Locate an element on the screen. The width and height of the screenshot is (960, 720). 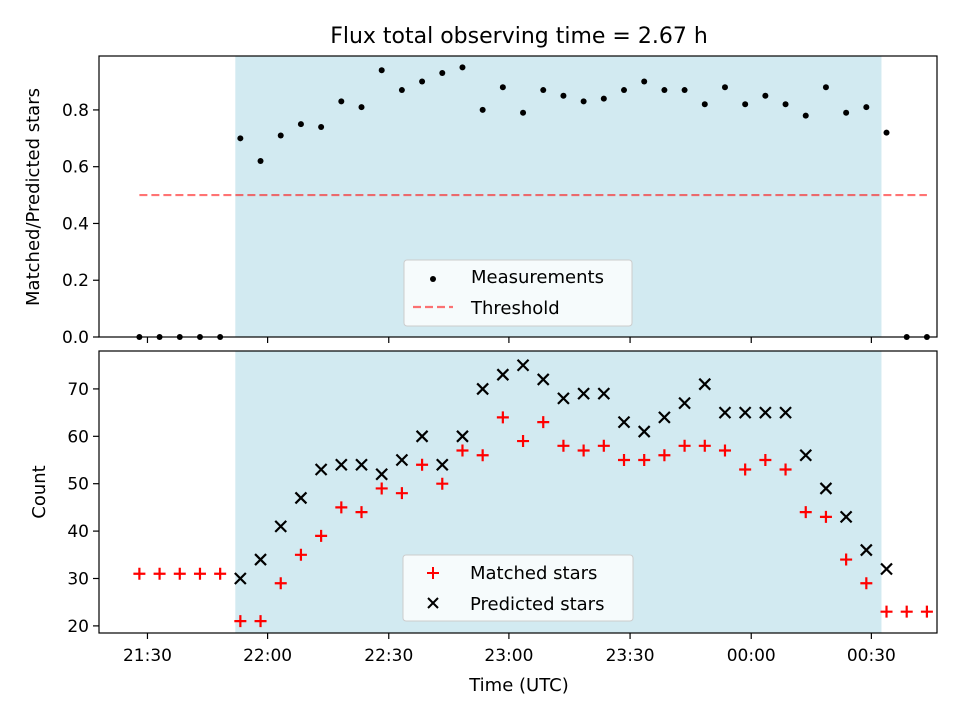
legend-matched-label: Matched stars is located at coordinates (533, 573).